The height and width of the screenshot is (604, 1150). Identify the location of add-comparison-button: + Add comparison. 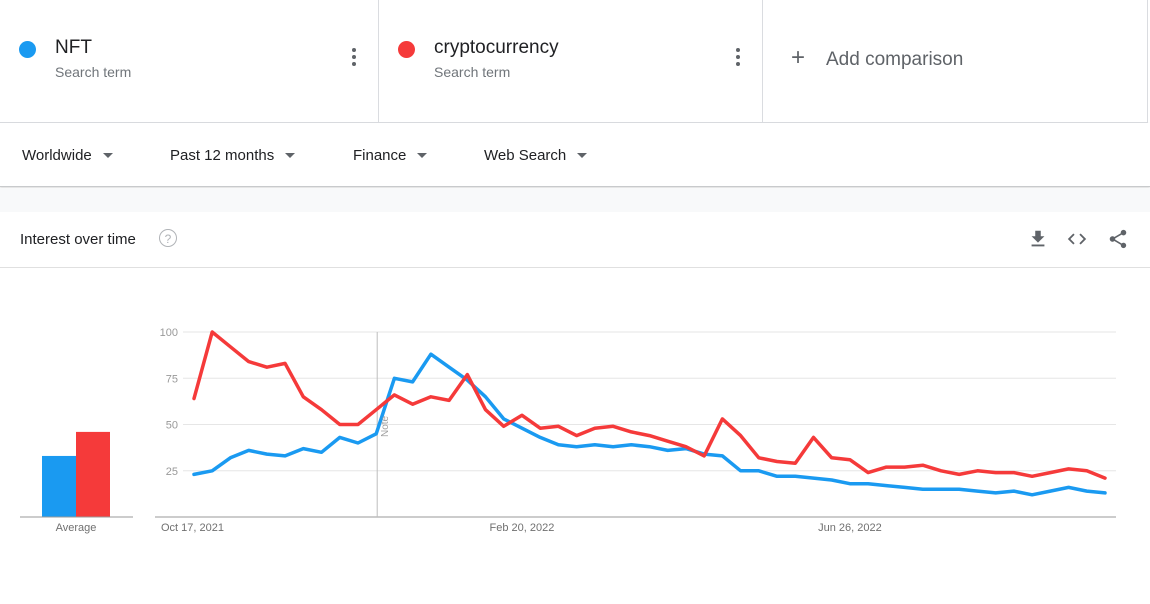
(955, 61).